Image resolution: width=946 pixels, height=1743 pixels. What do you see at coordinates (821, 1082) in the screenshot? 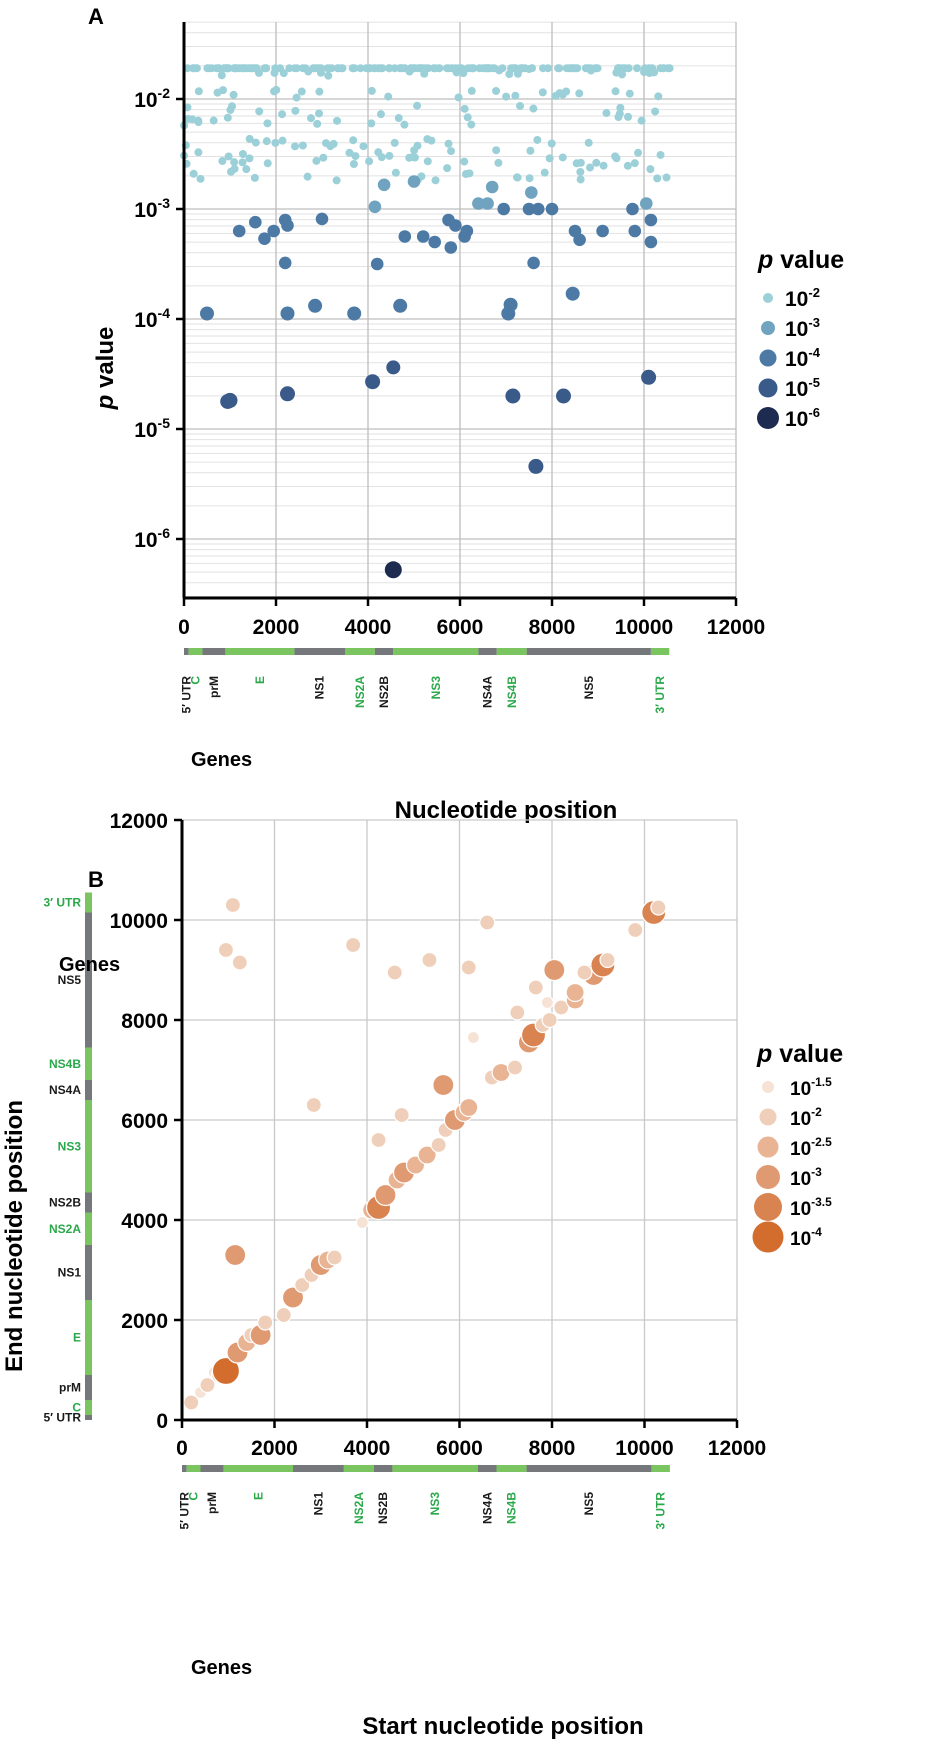
I see `legend-label-exp: -1.5` at bounding box center [821, 1082].